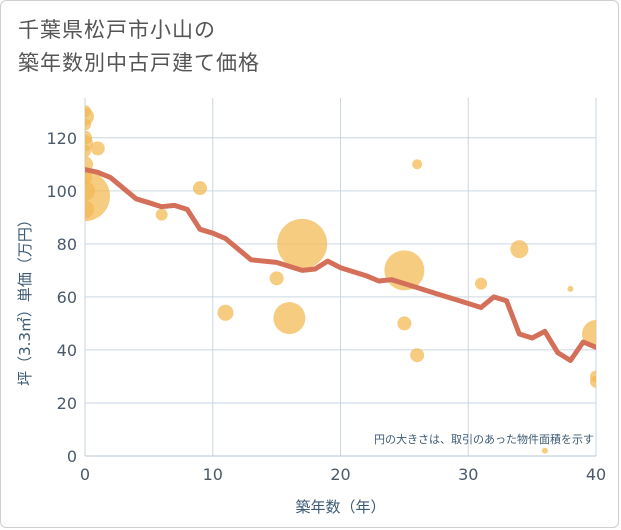 The width and height of the screenshot is (621, 530). Describe the element at coordinates (25, 299) in the screenshot. I see `y-axis-label: 坪（3.3㎡）単価（万円）` at that location.